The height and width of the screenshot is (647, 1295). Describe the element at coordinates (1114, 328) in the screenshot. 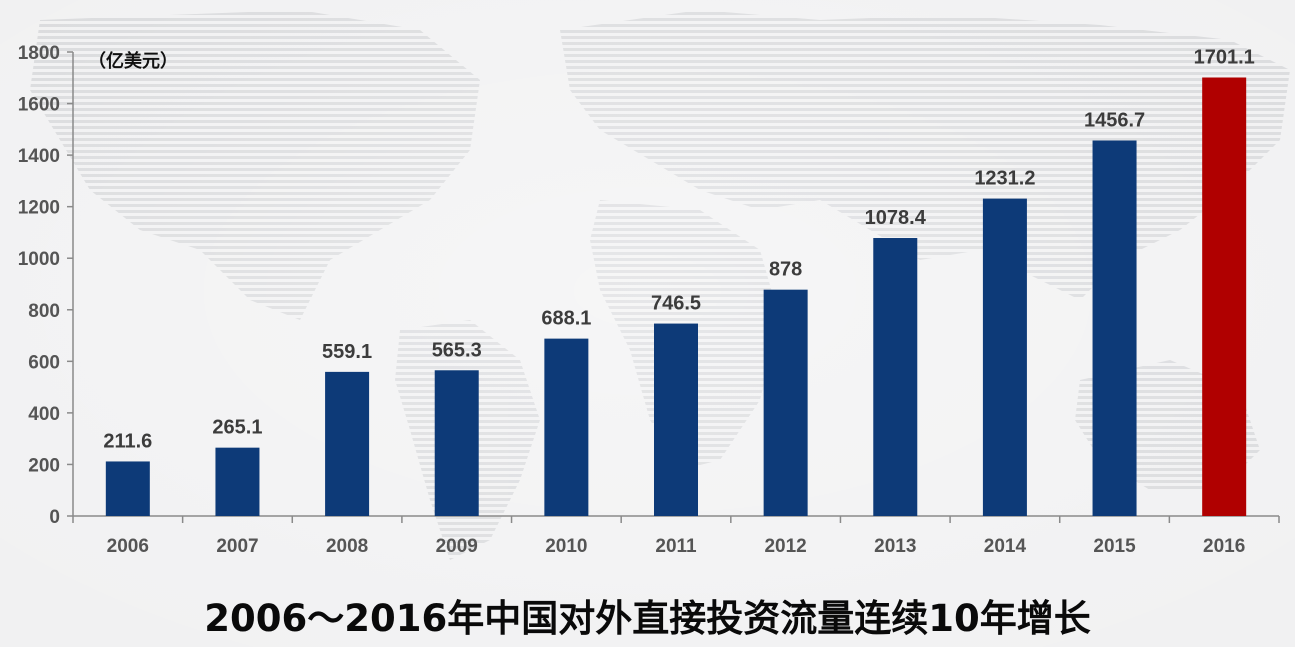

I see `bar-2015` at that location.